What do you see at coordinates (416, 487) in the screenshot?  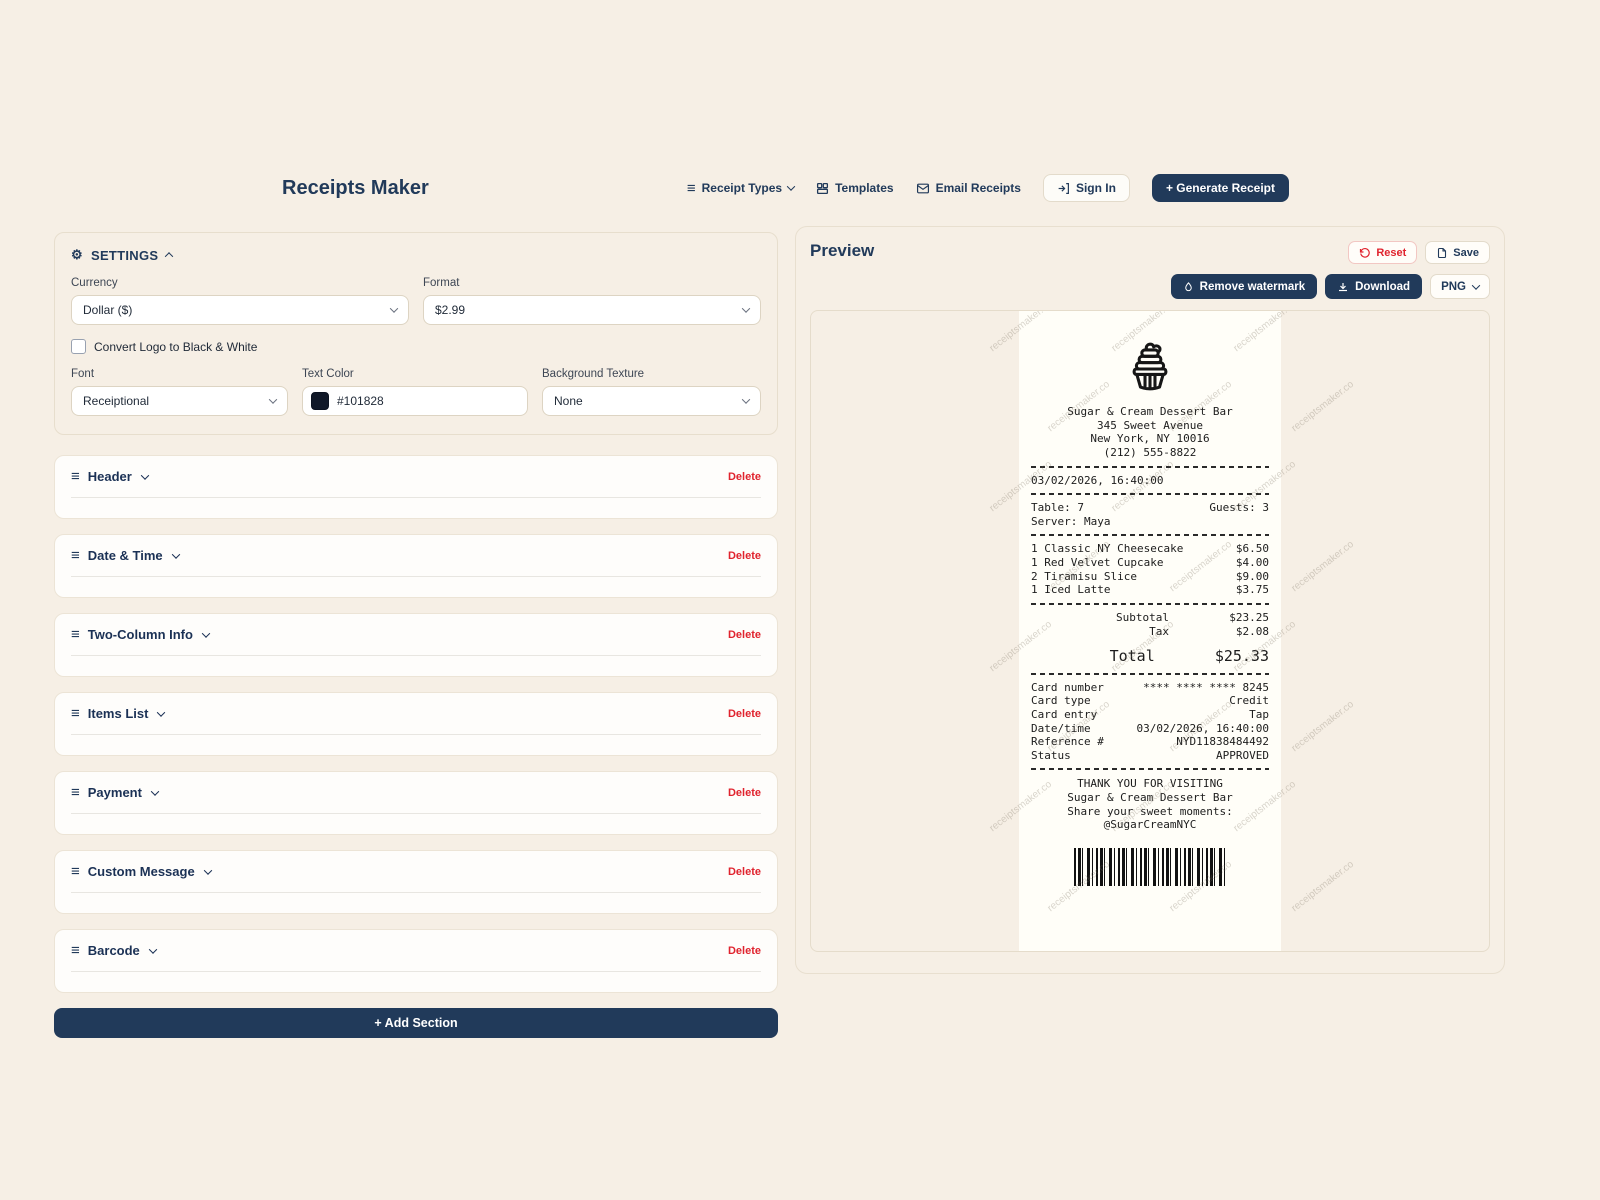 I see `section-card-header: ≡ Header Delete` at bounding box center [416, 487].